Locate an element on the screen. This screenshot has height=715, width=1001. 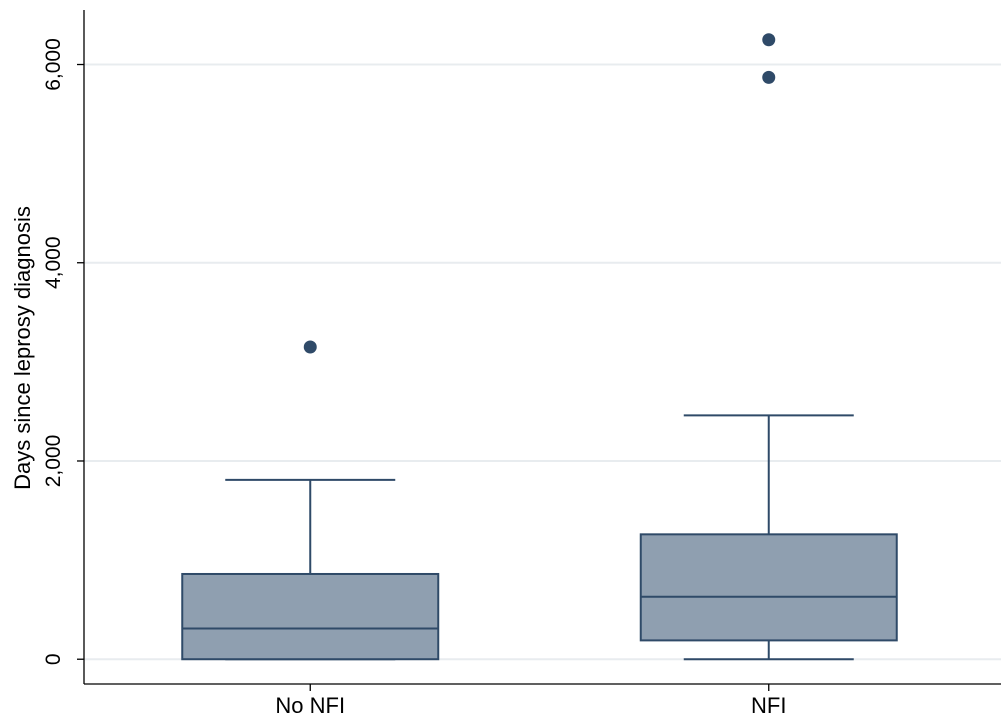
y-tick-label: 6,000 is located at coordinates (53, 64).